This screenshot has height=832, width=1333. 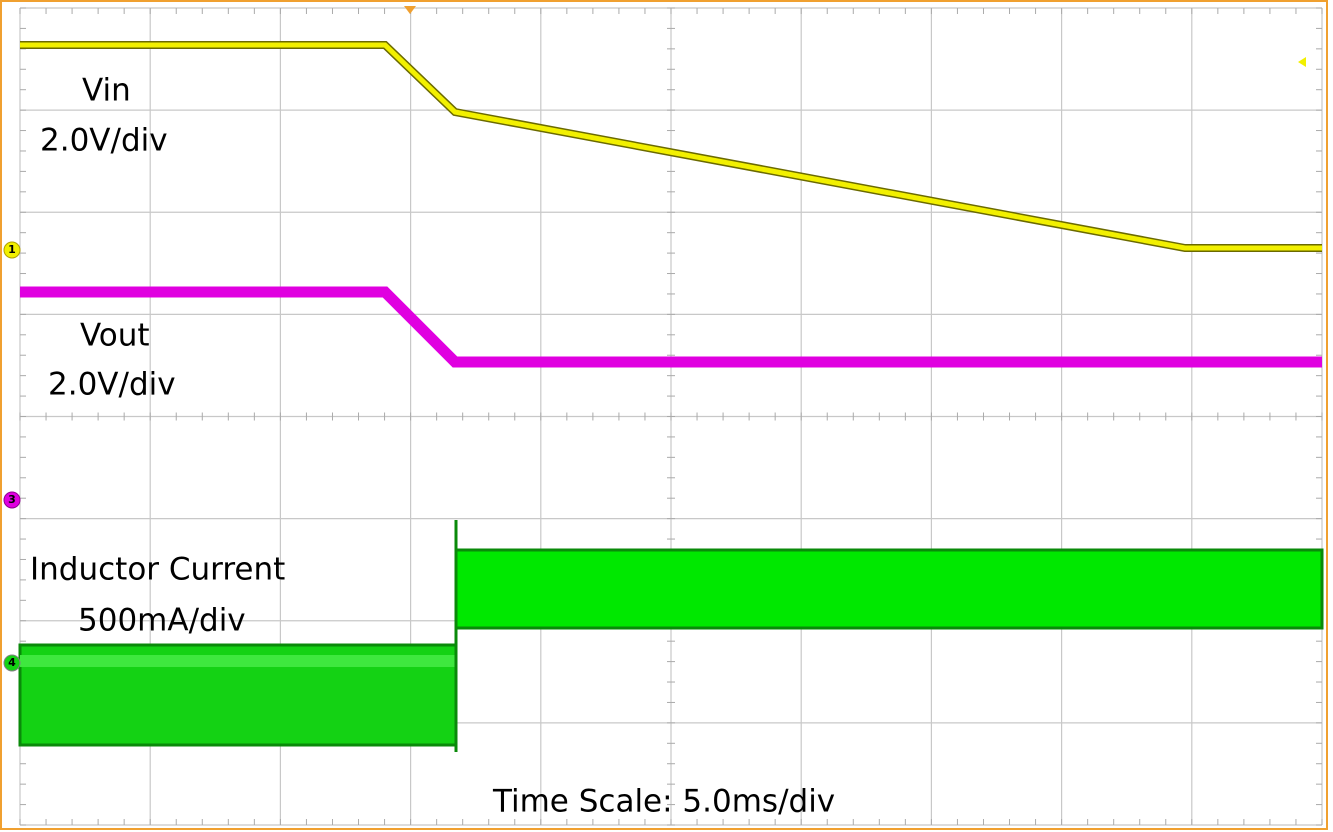 What do you see at coordinates (104, 141) in the screenshot?
I see `vin-scale: 2.0V/div` at bounding box center [104, 141].